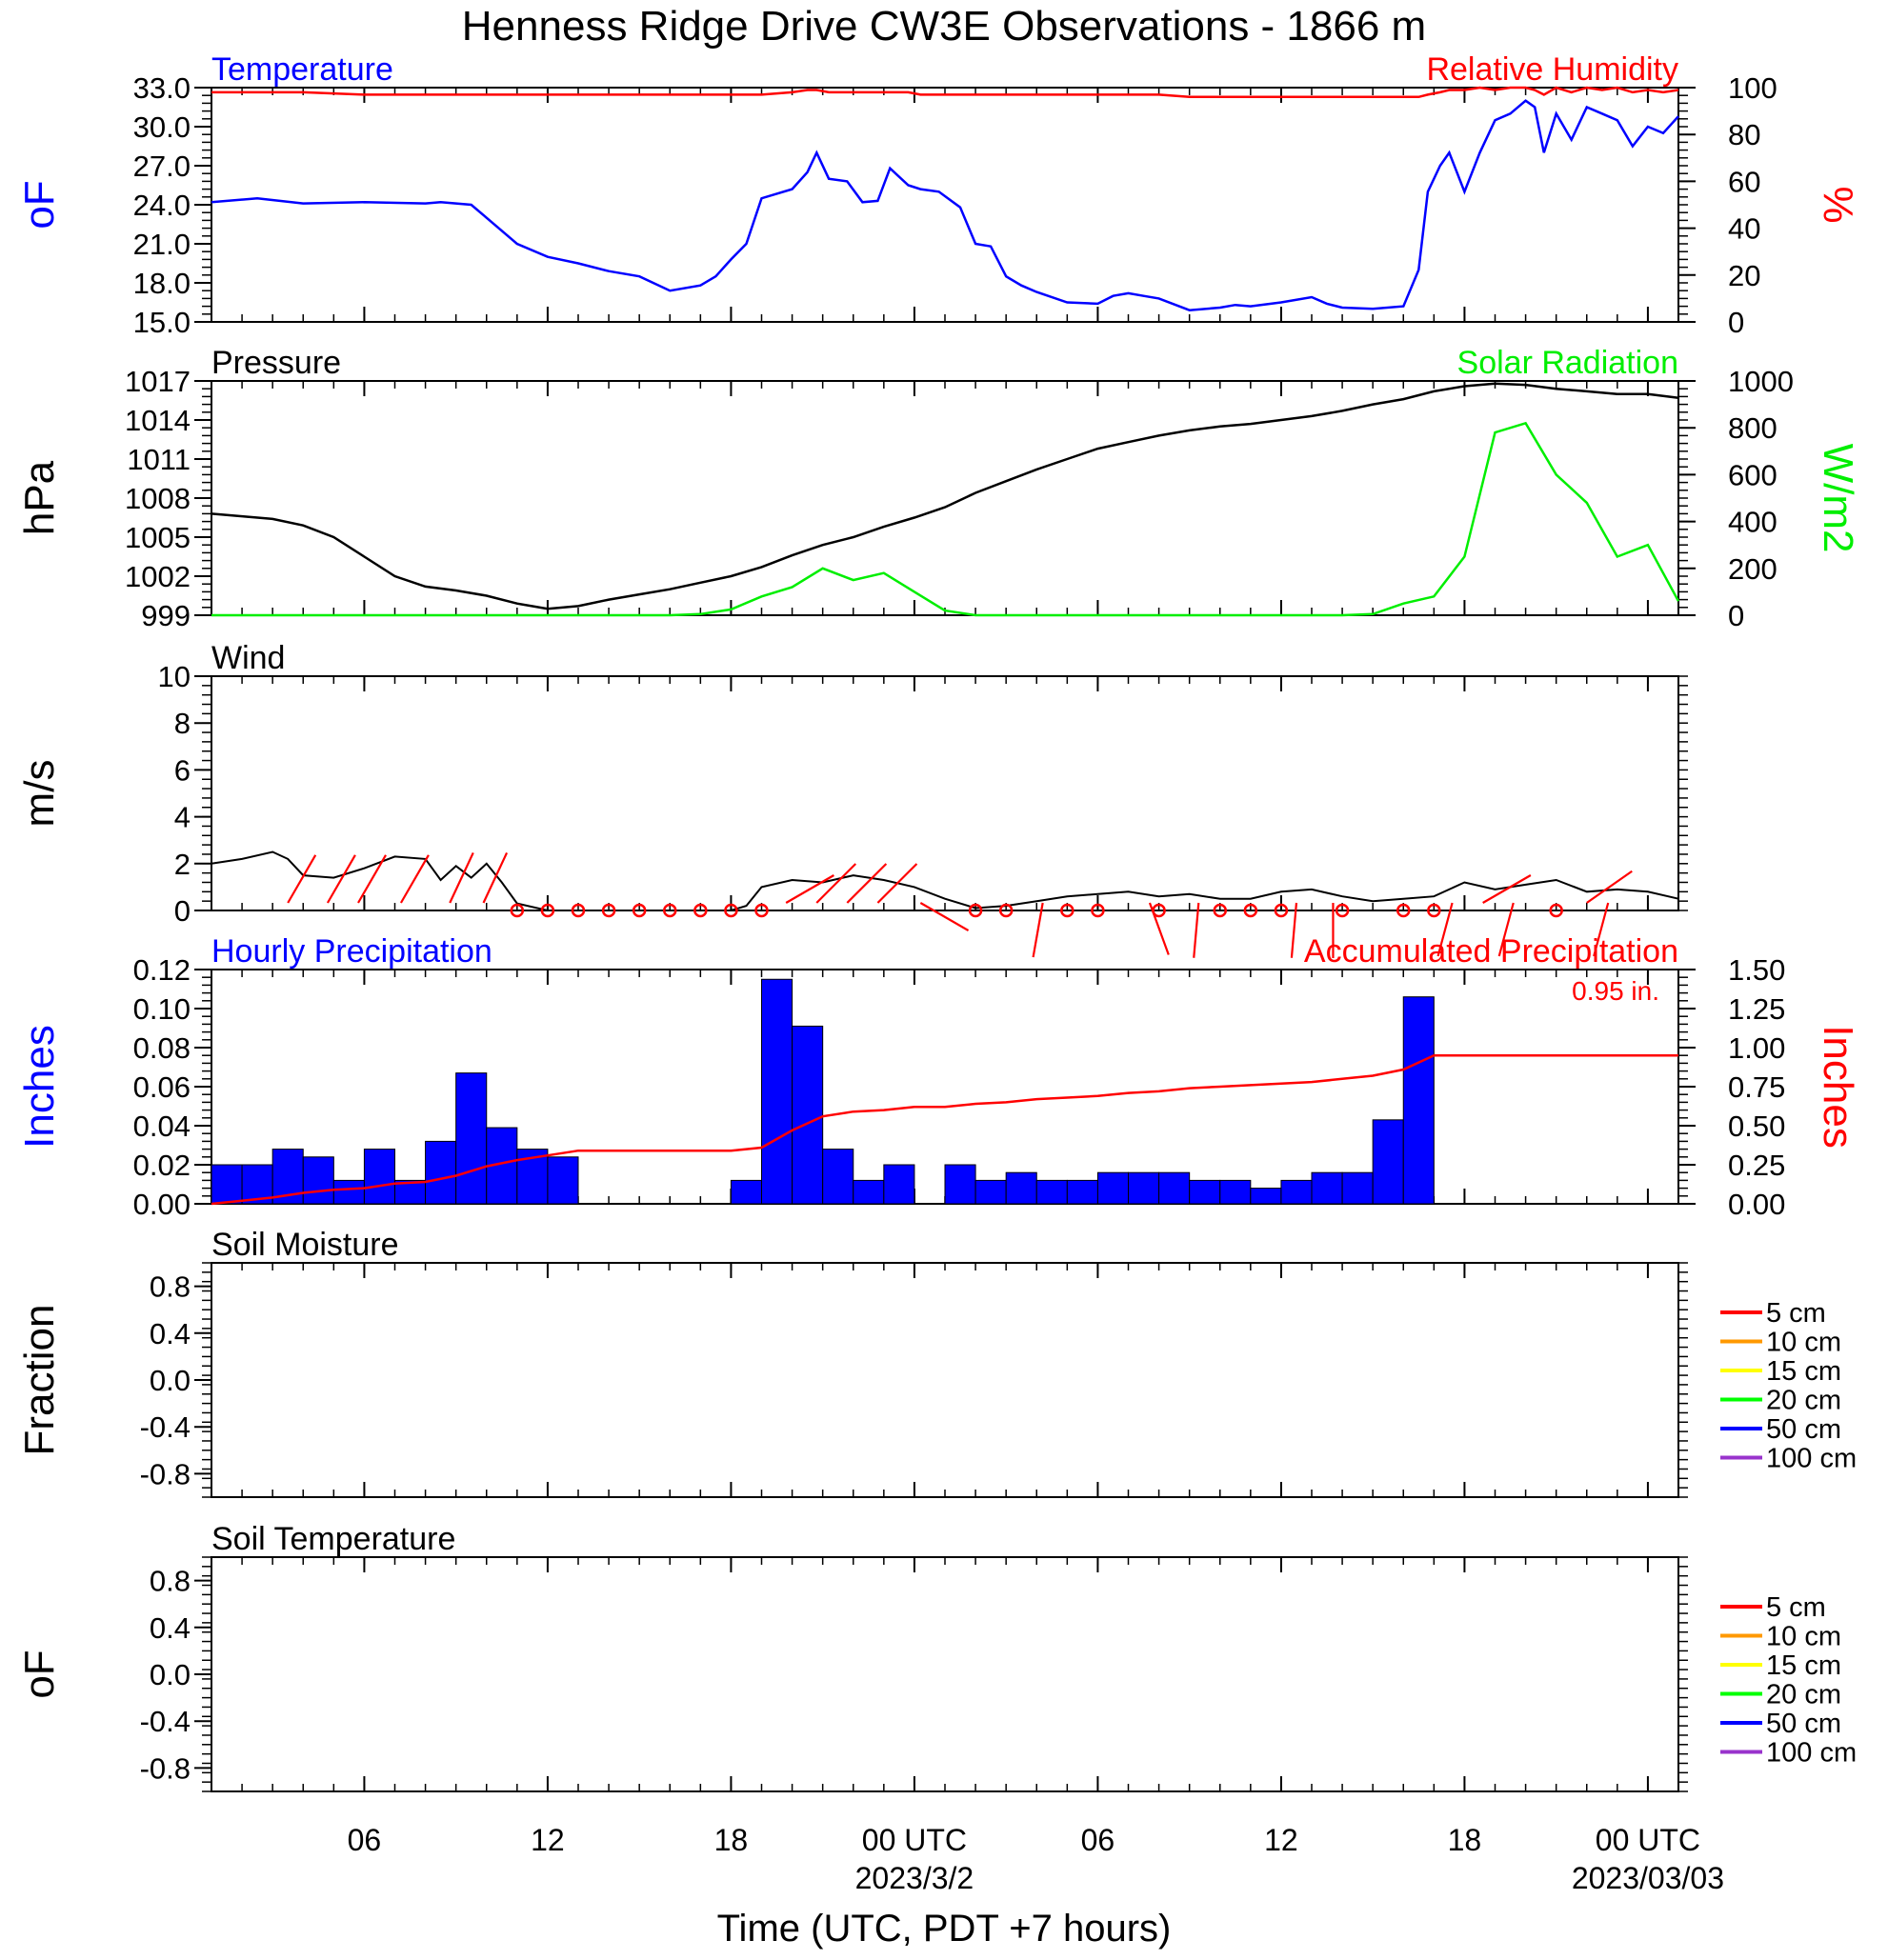 The width and height of the screenshot is (1888, 1960). What do you see at coordinates (1756, 1009) in the screenshot?
I see `y-right-tick-label: 1.25` at bounding box center [1756, 1009].